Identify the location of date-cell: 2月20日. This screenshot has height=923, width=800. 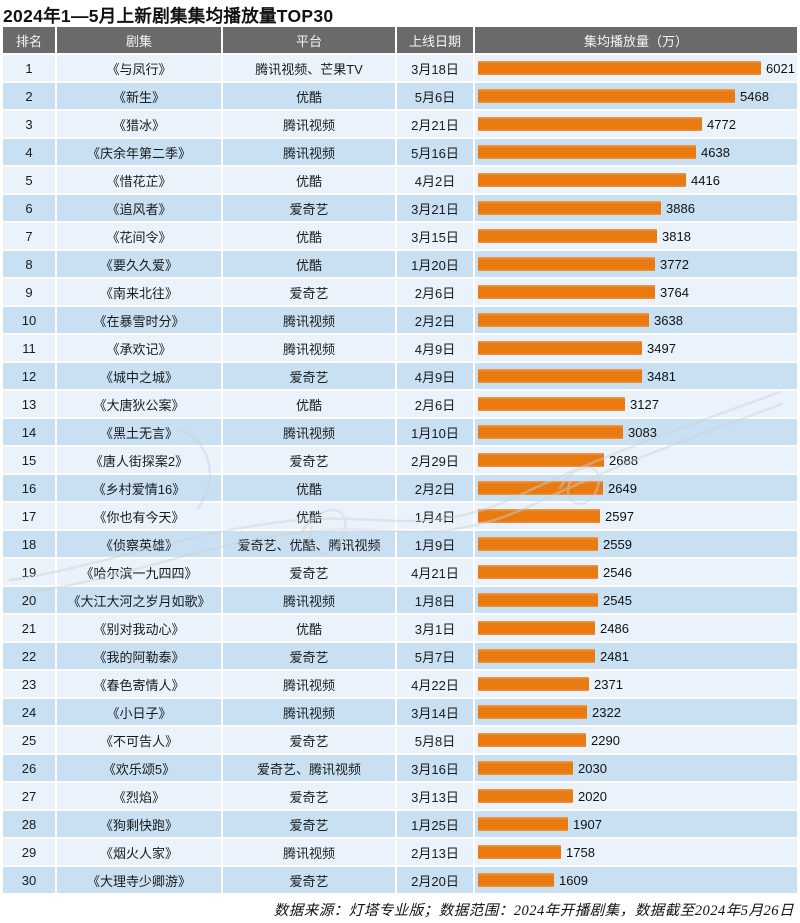
(435, 880).